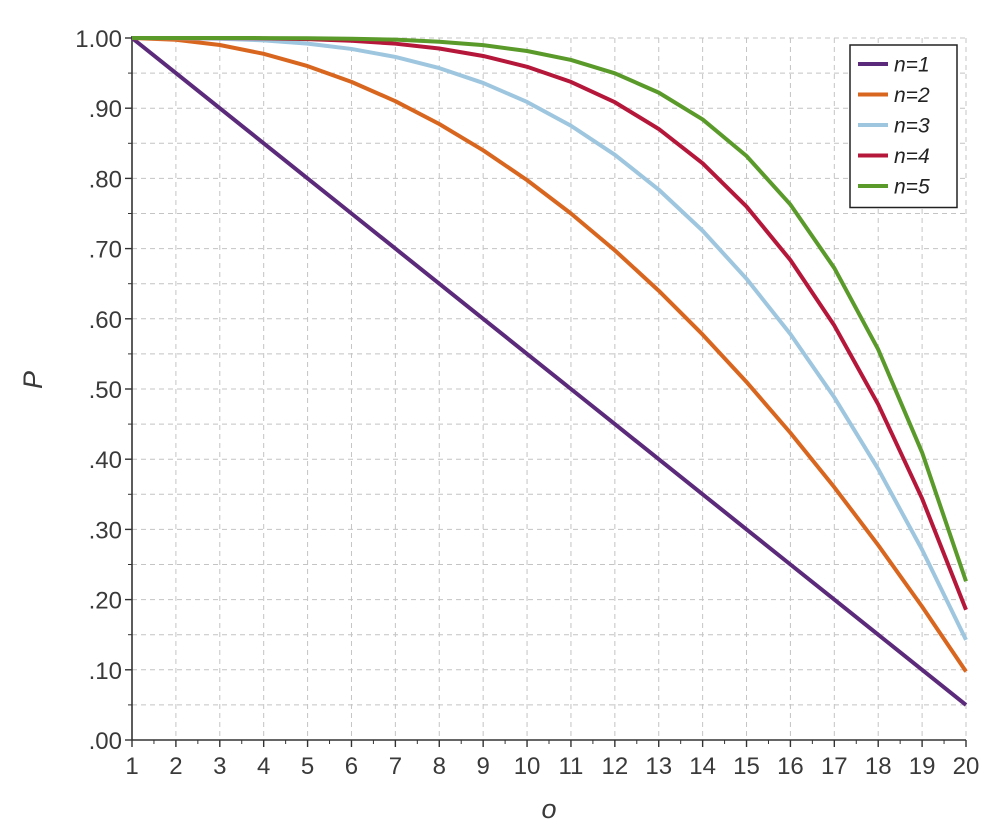 This screenshot has width=1000, height=840. Describe the element at coordinates (482, 766) in the screenshot. I see `x-tick-label: 9` at that location.